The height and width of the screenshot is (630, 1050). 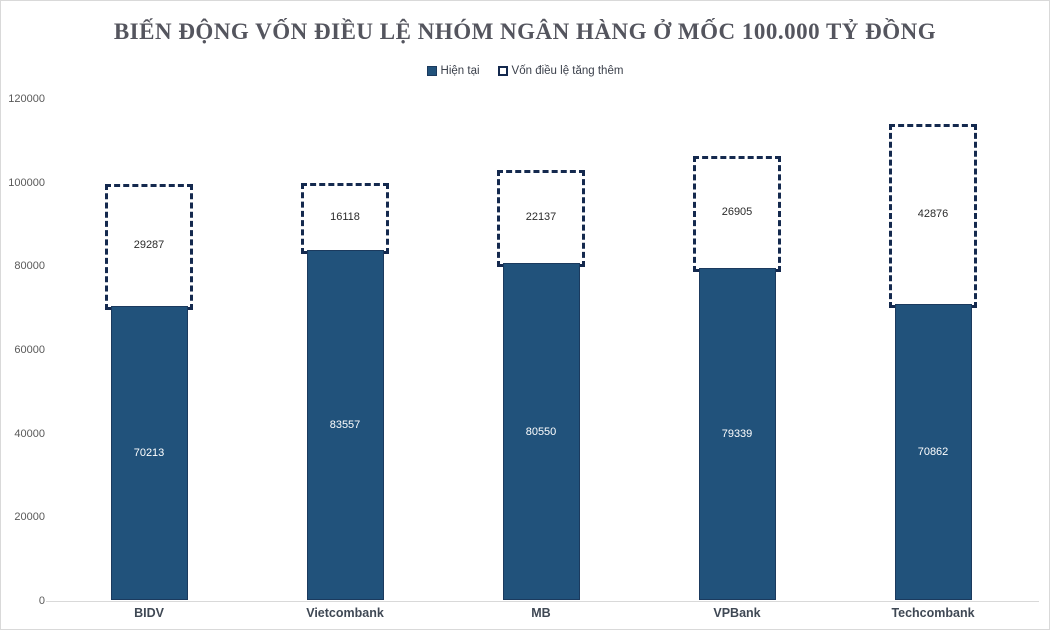 I want to click on current-capital-value-label: 79339, so click(x=737, y=434).